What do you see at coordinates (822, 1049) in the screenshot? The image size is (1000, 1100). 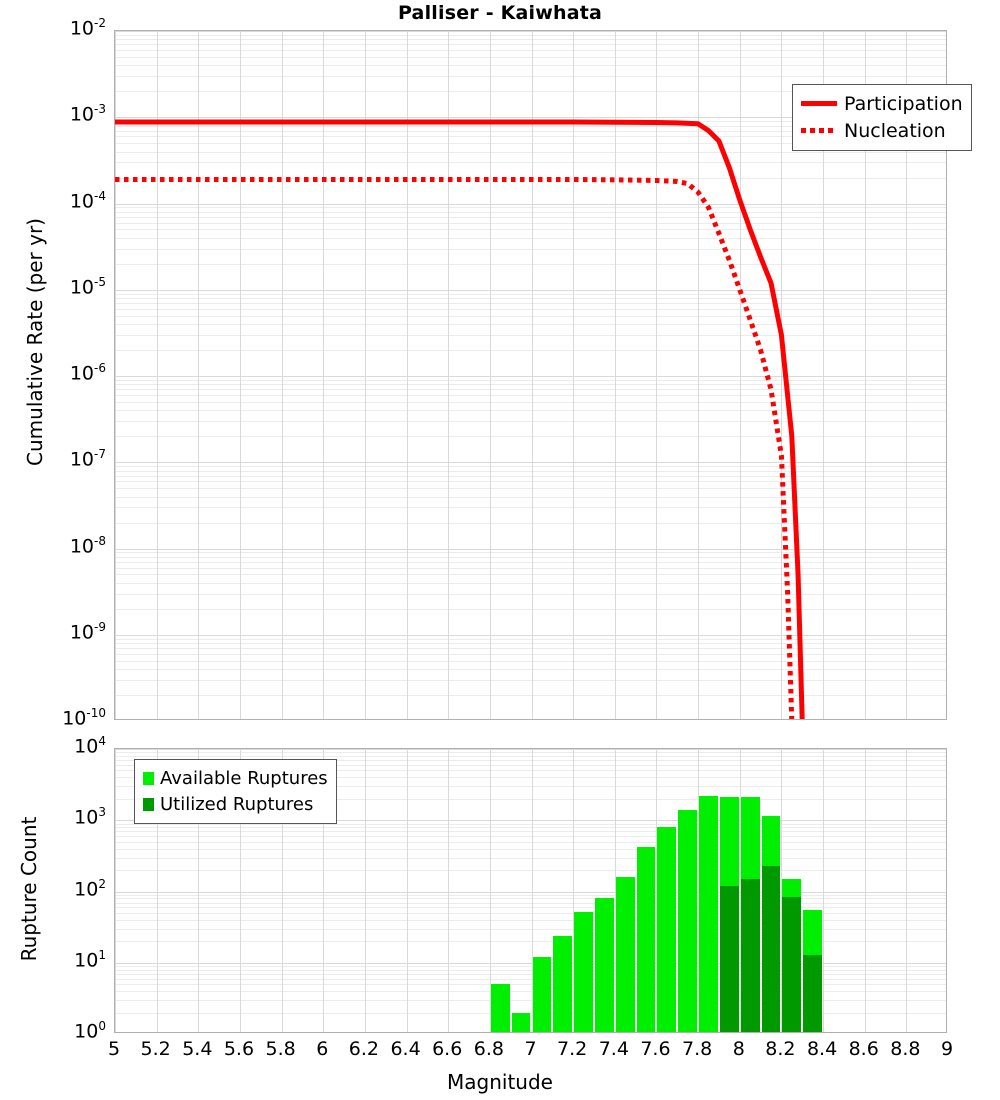 I see `x-axis-tick-label: 8.4` at bounding box center [822, 1049].